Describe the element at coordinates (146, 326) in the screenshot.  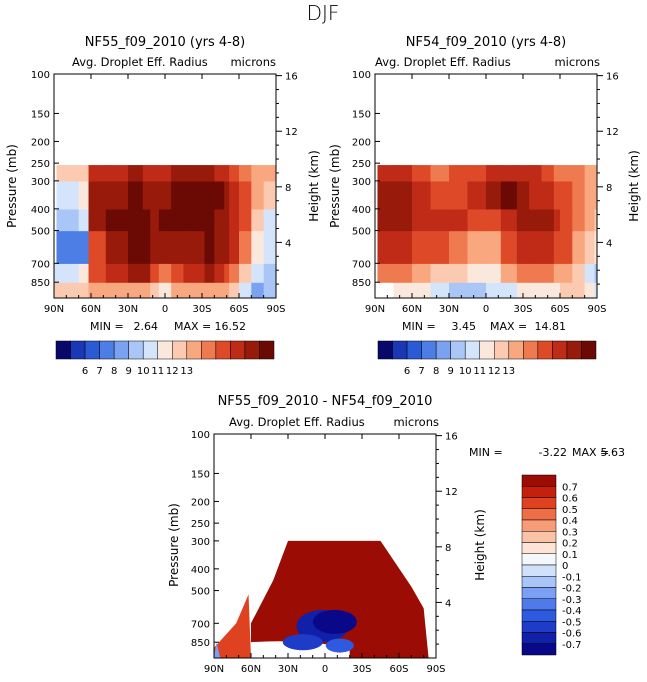
I see `min-value: 2.64` at that location.